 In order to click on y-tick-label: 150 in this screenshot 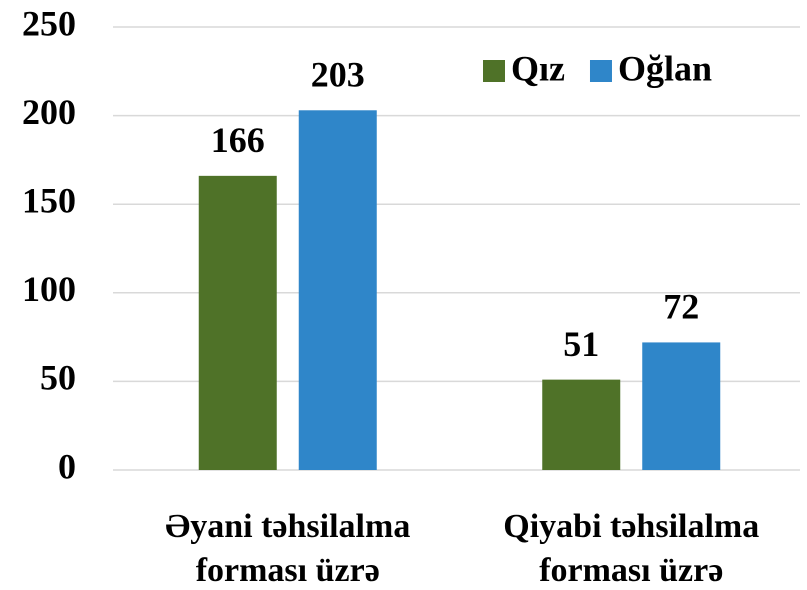, I will do `click(49, 200)`.